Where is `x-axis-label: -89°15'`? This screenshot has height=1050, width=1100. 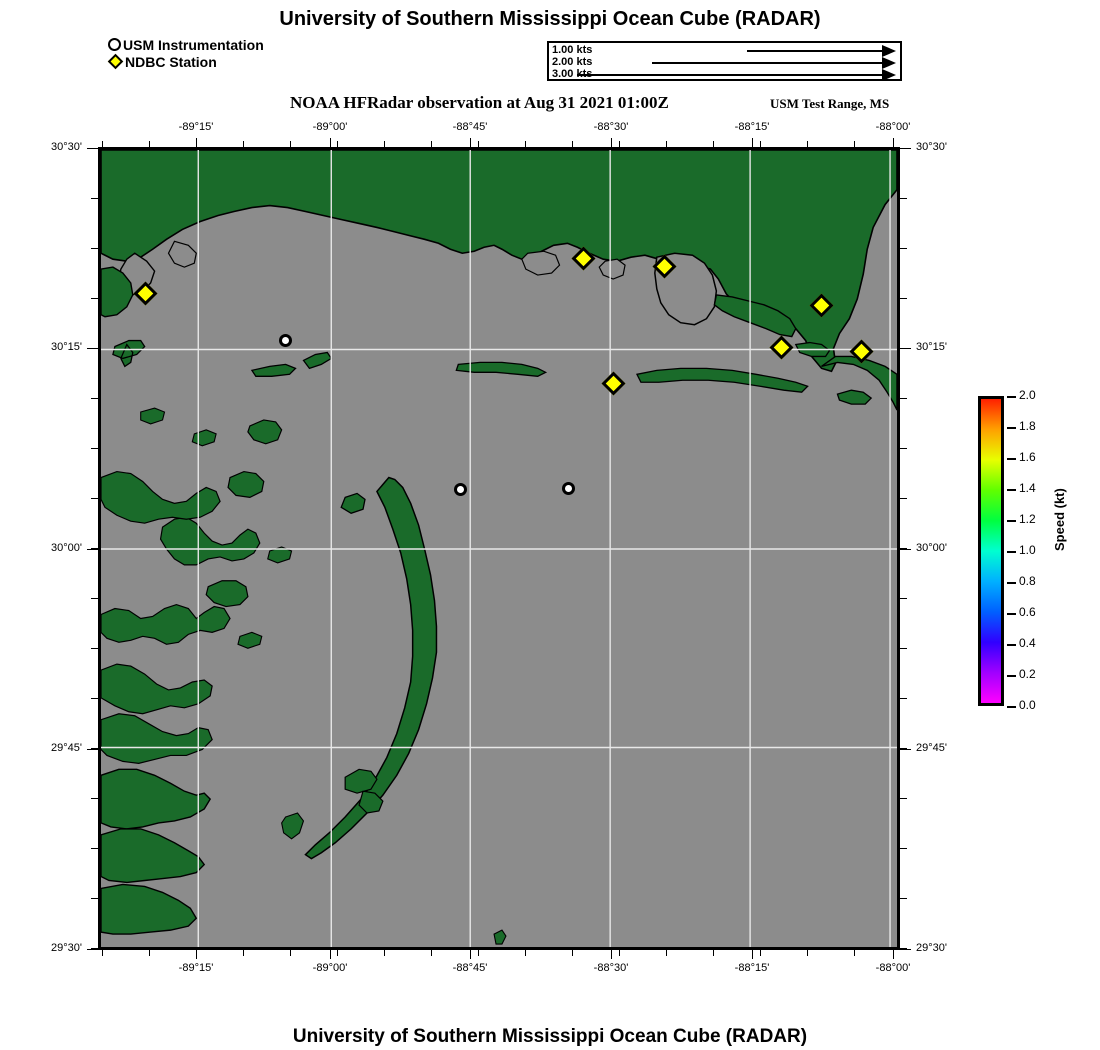
x-axis-label: -89°15' is located at coordinates (196, 968).